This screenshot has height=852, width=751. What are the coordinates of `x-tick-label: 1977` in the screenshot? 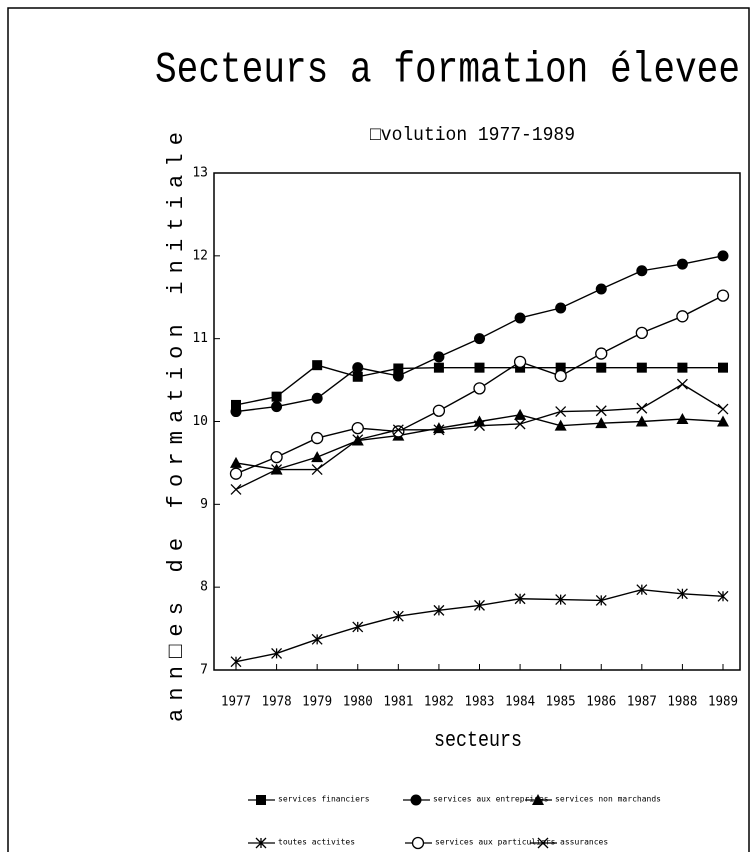 It's located at (236, 702).